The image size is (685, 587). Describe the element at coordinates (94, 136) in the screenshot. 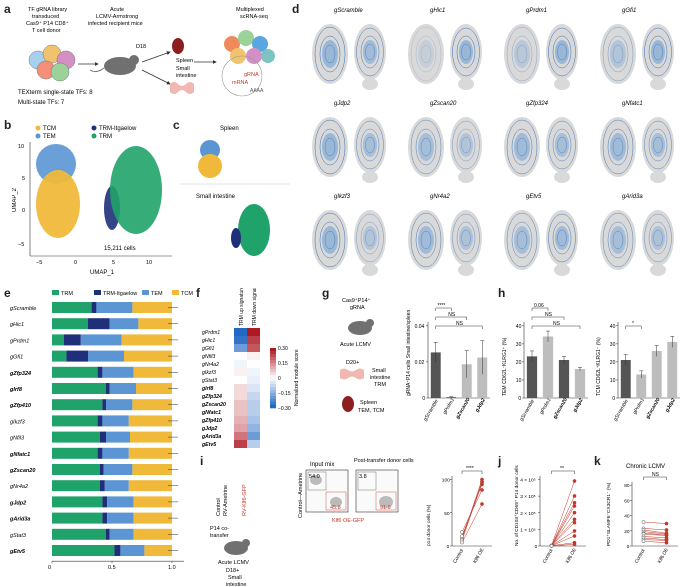

I see `legend-dot-trm` at that location.